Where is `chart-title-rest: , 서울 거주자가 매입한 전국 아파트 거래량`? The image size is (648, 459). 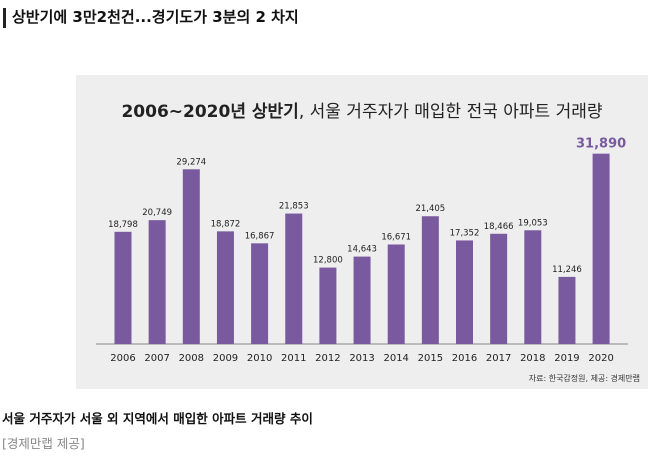
chart-title-rest: , 서울 거주자가 매입한 전국 아파트 거래량 is located at coordinates (451, 112).